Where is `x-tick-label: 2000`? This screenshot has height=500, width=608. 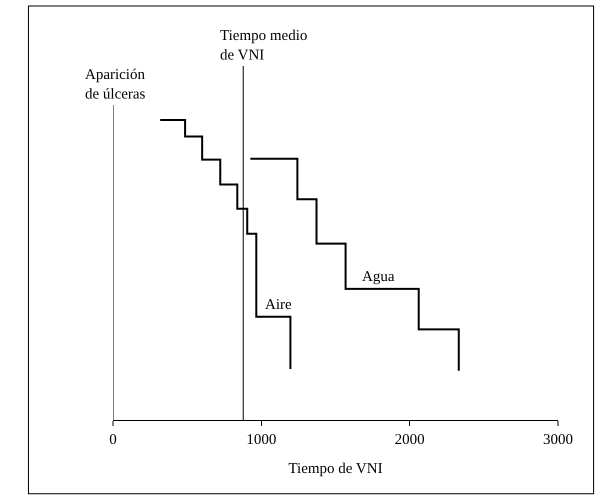 x-tick-label: 2000 is located at coordinates (409, 440).